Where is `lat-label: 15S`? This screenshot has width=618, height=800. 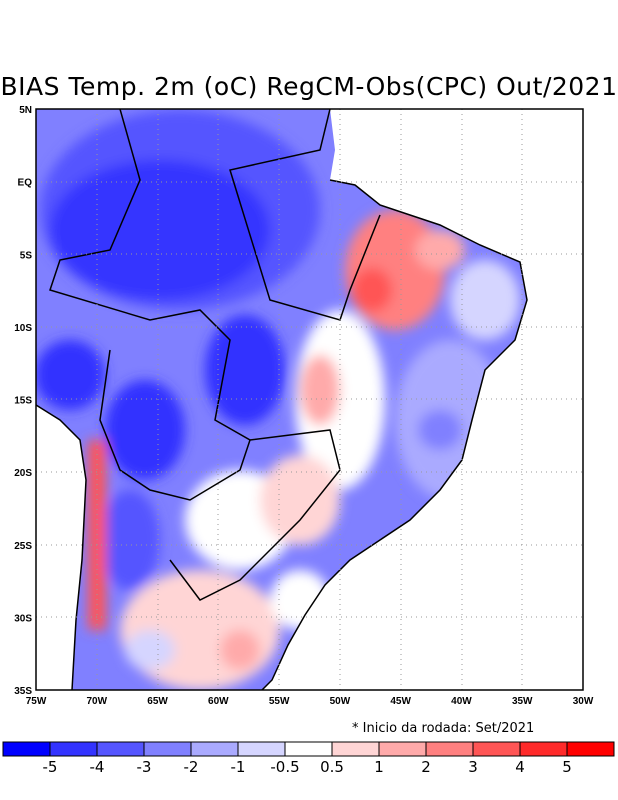 lat-label: 15S is located at coordinates (23, 401).